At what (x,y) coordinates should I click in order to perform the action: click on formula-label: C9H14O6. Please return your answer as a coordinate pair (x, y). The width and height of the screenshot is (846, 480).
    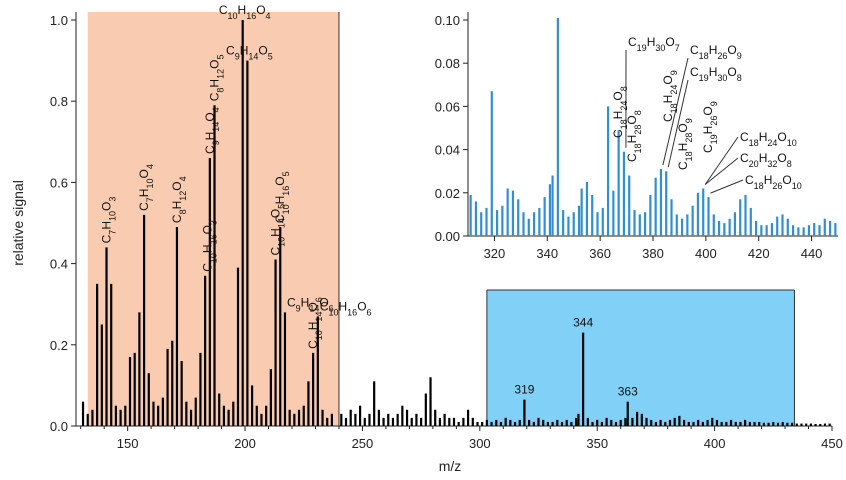
    Looking at the image, I should click on (310, 304).